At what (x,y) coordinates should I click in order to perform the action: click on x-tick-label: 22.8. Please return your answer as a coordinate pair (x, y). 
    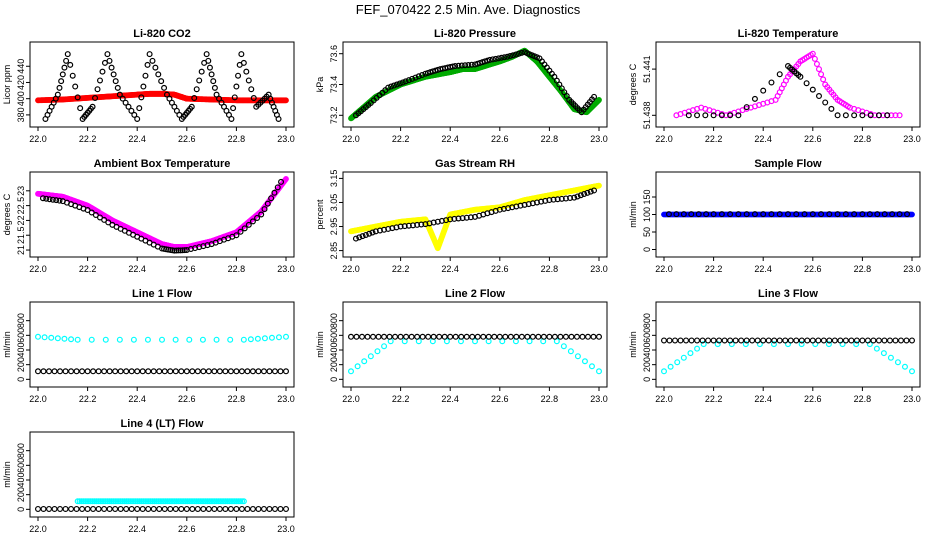
    Looking at the image, I should click on (237, 139).